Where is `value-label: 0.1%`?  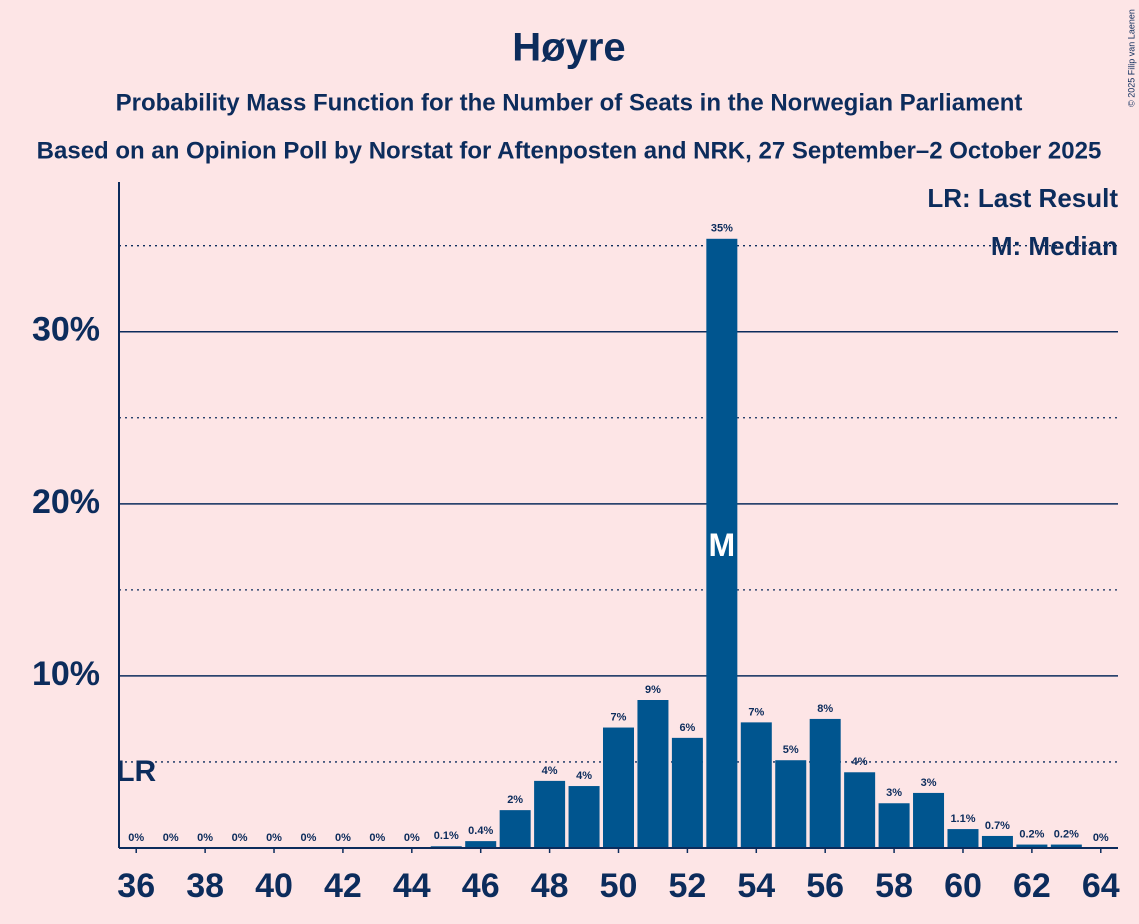
value-label: 0.1% is located at coordinates (446, 836).